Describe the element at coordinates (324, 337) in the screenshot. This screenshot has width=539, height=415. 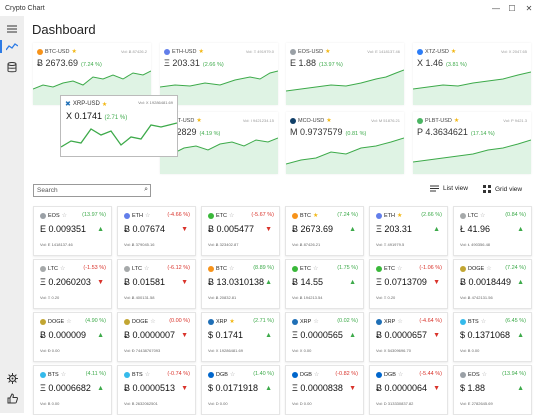
I see `coin-card: XRP ☆ (0.02 %) Ξ 0.0000565 ▲ Vol: X 0.00` at that location.